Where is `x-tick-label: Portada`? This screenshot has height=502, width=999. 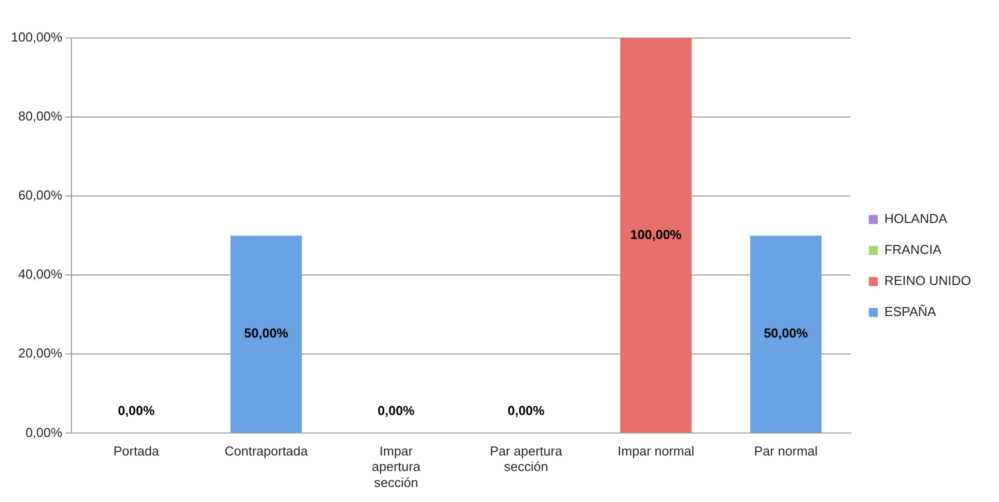 x-tick-label: Portada is located at coordinates (137, 451).